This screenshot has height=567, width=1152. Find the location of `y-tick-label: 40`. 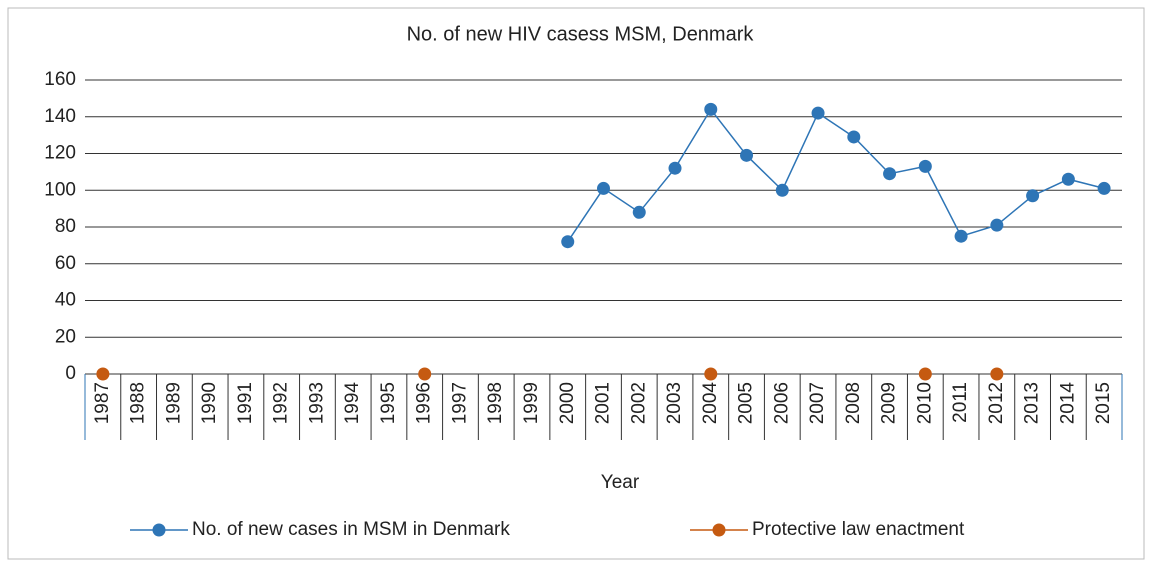

y-tick-label: 40 is located at coordinates (65, 300).